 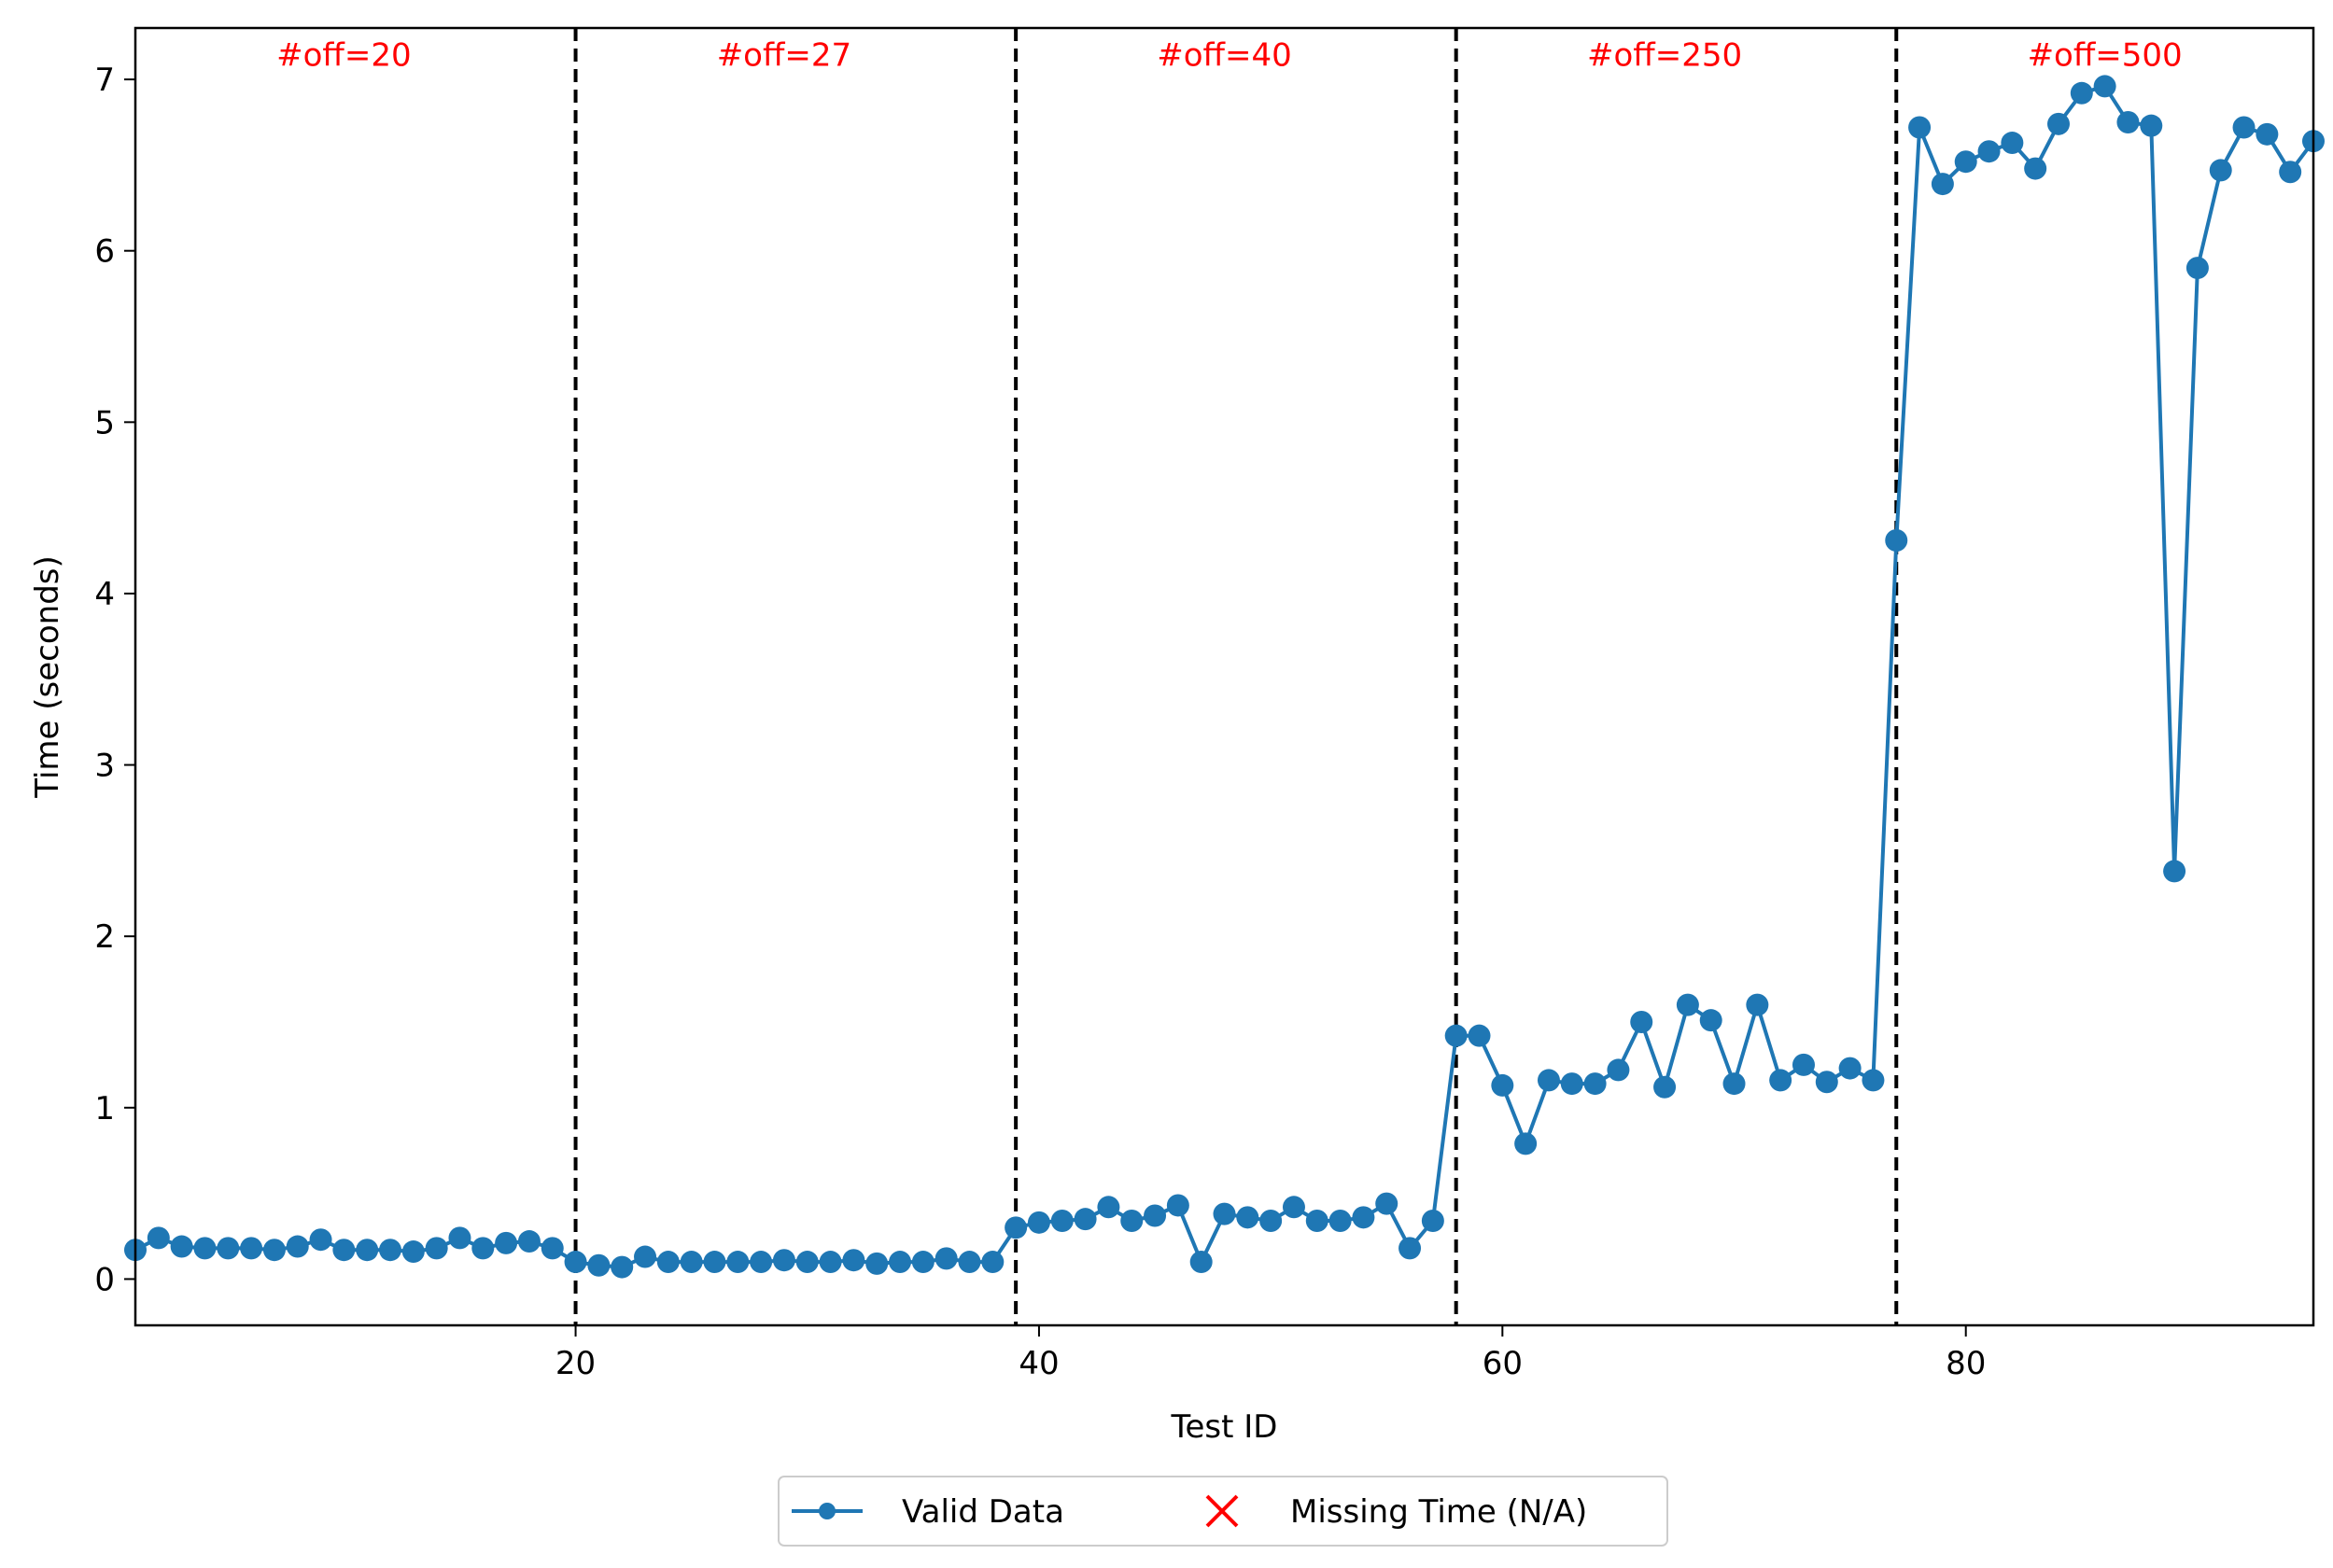 What do you see at coordinates (2106, 55) in the screenshot?
I see `section-label-5: #off=500` at bounding box center [2106, 55].